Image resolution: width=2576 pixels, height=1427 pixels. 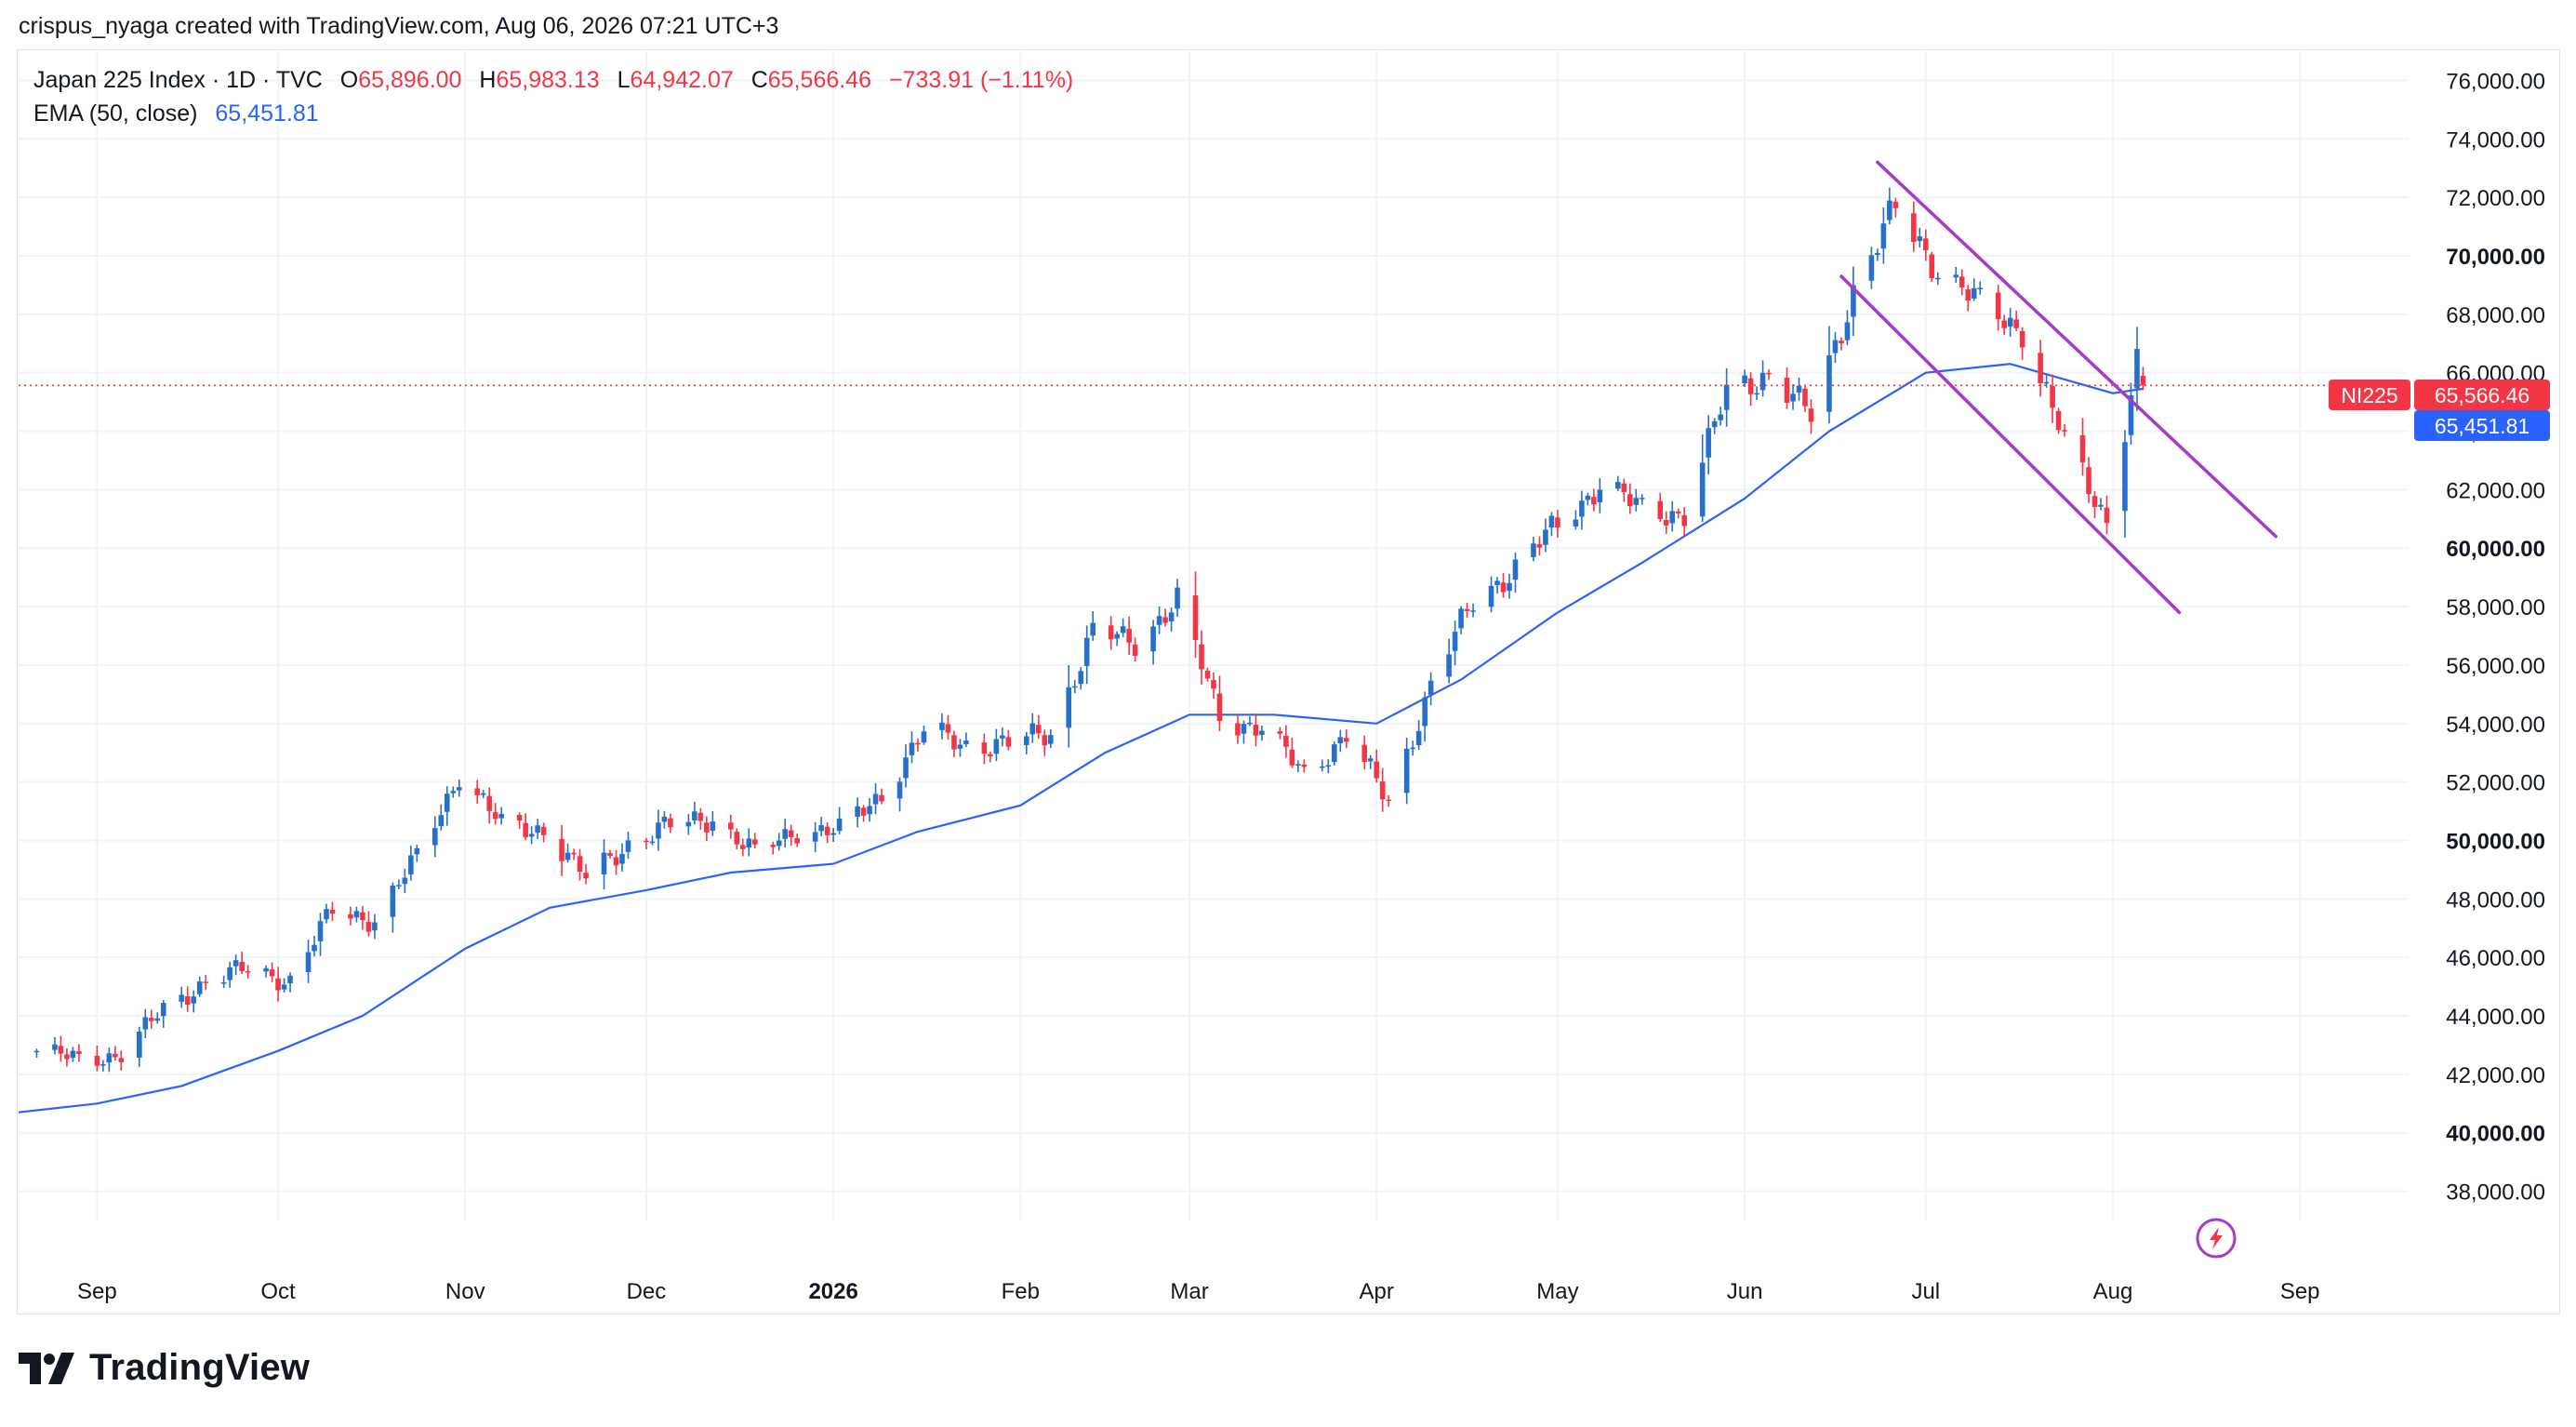 What do you see at coordinates (2495, 315) in the screenshot?
I see `price-tick-label: 68,000.00` at bounding box center [2495, 315].